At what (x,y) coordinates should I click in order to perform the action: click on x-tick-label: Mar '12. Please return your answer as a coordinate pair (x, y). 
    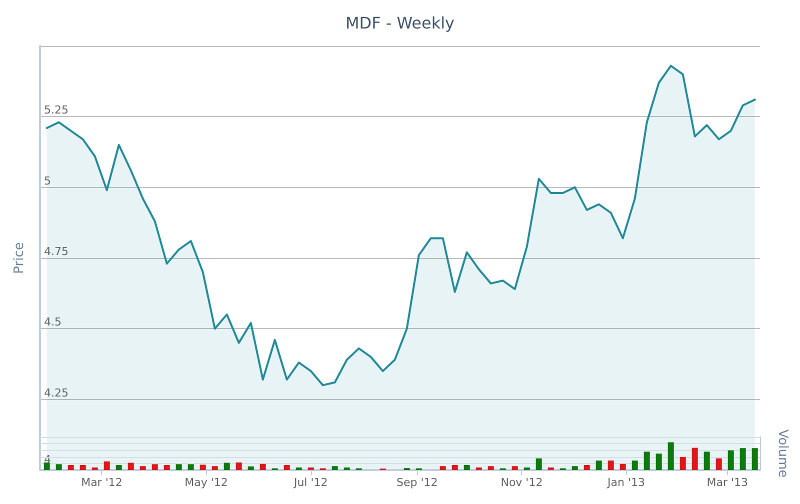
    Looking at the image, I should click on (101, 482).